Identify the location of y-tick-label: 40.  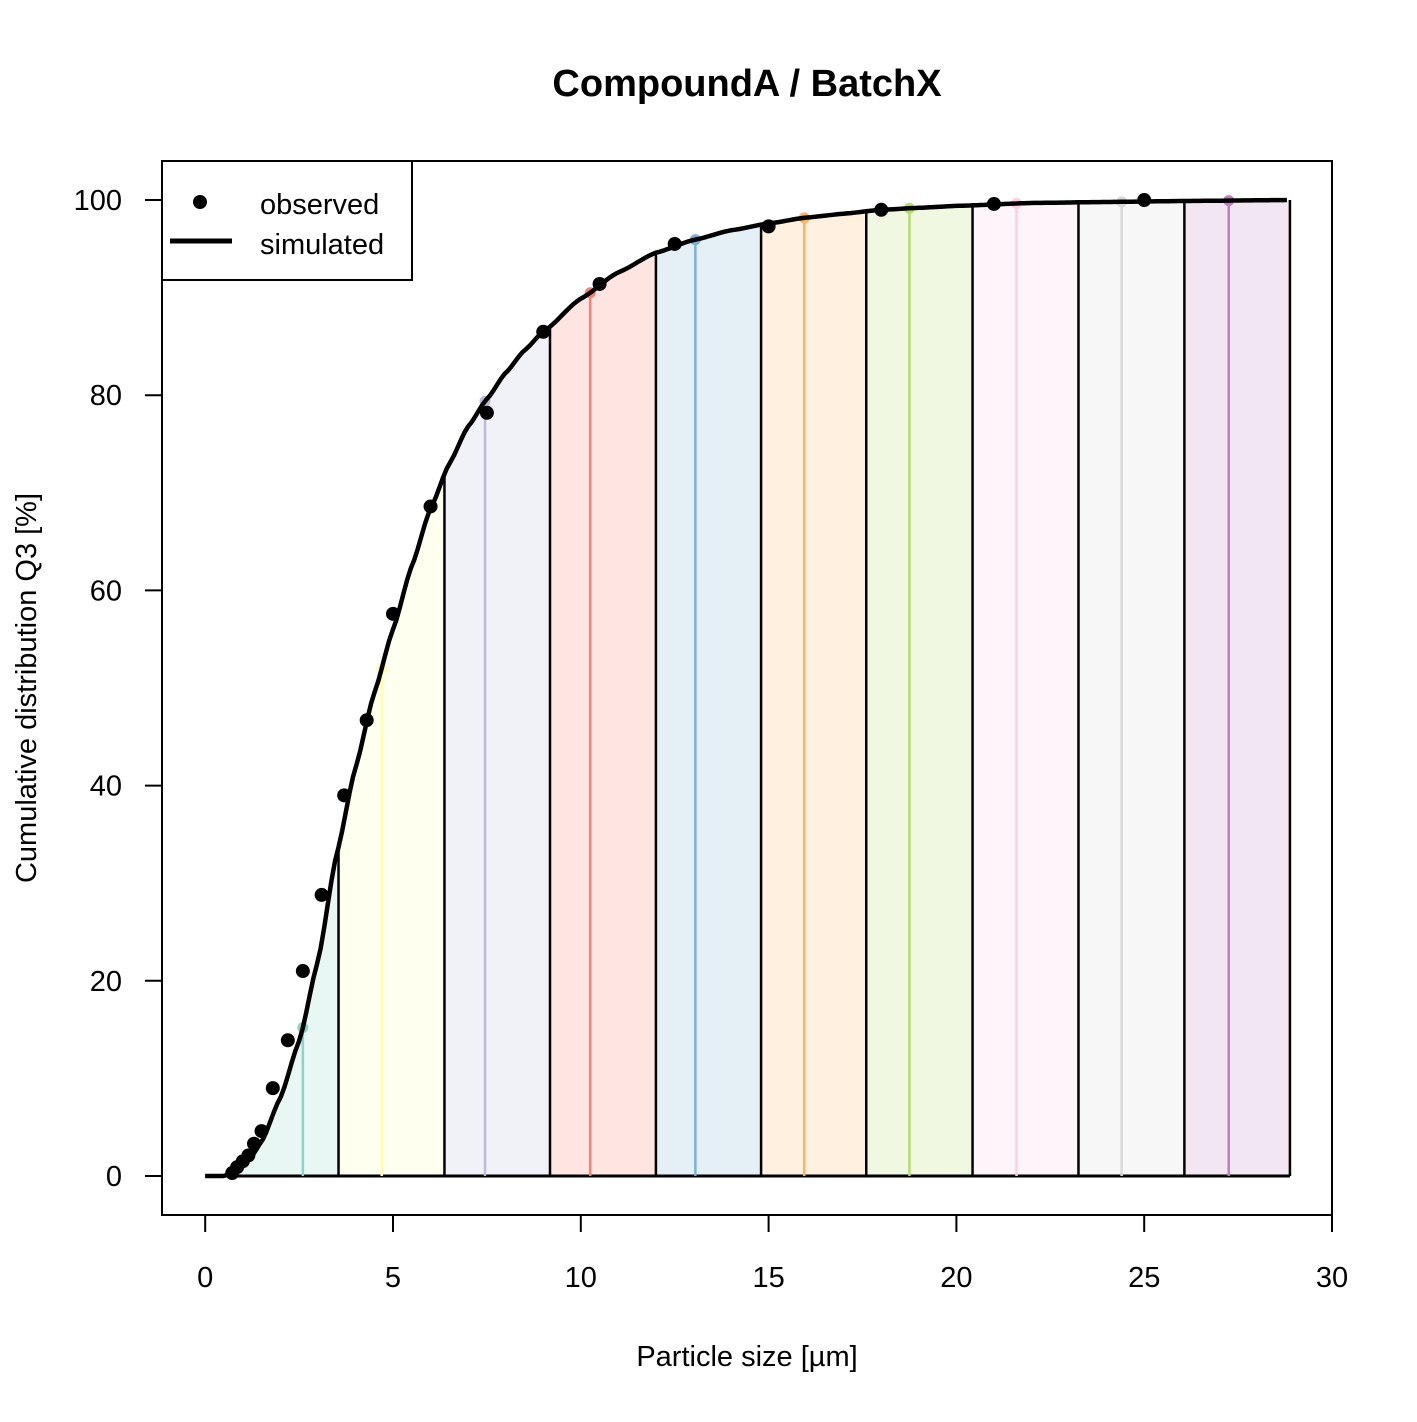
(106, 787).